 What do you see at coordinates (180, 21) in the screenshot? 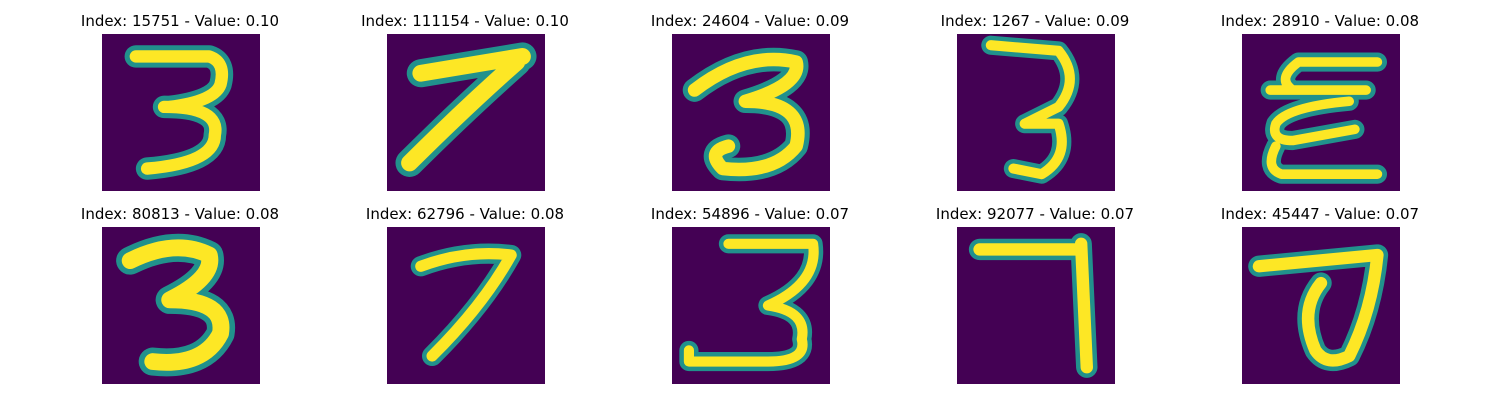
I see `panel-title: Index: 15751 - Value: 0.10` at bounding box center [180, 21].